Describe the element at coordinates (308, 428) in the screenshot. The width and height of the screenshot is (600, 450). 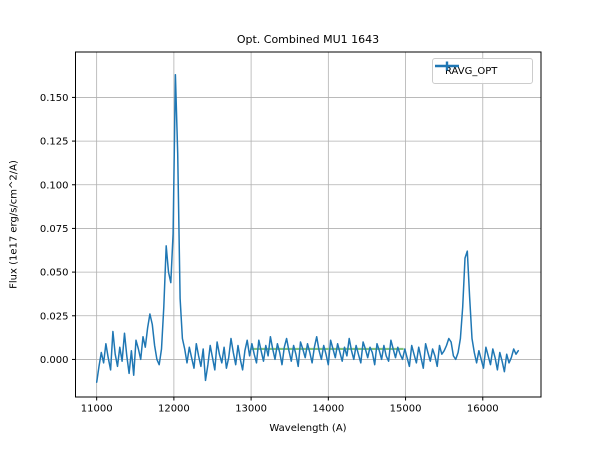
I see `x-axis-label: Wavelength (A)` at that location.